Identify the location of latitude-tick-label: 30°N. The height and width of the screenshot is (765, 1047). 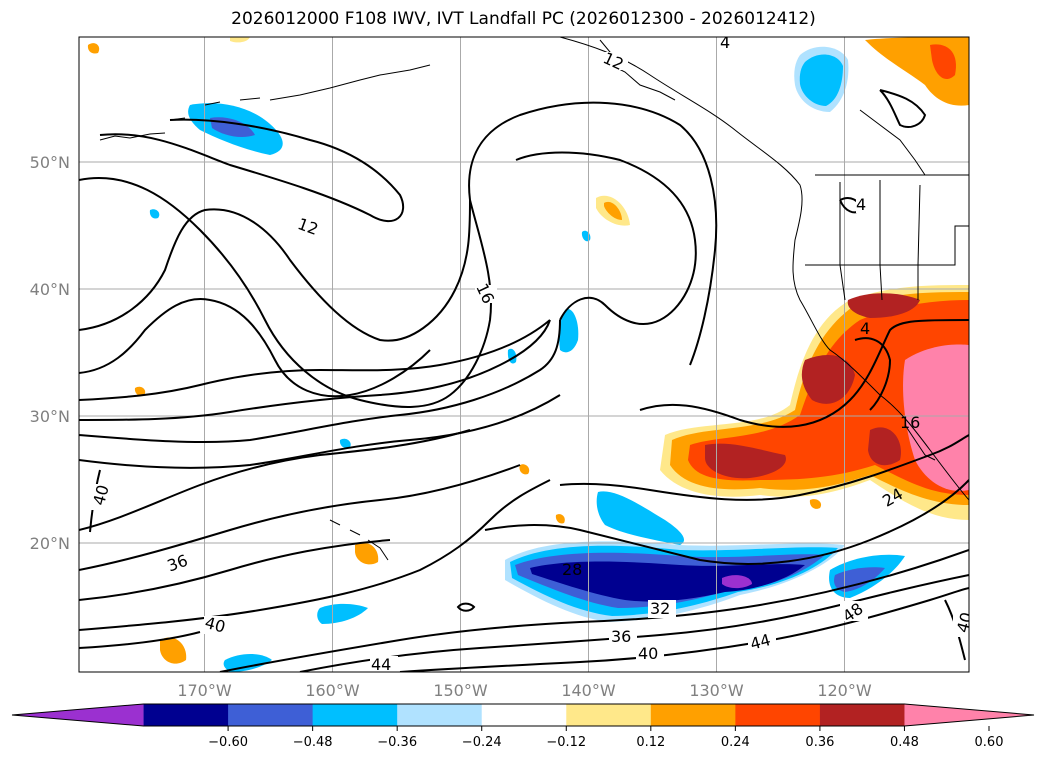
(50, 416).